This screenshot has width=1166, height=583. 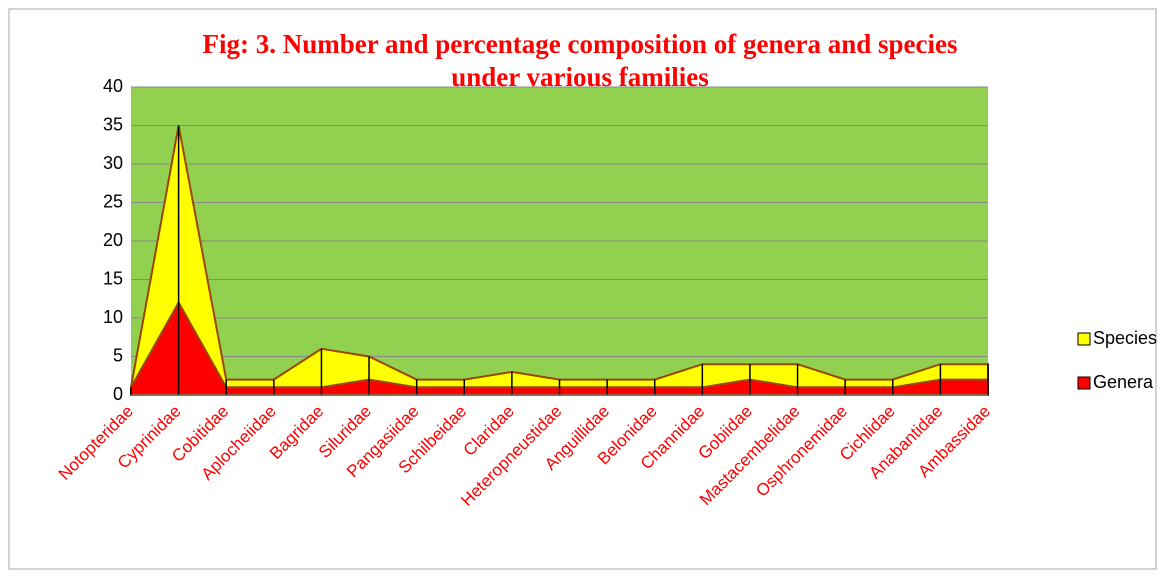 What do you see at coordinates (113, 124) in the screenshot?
I see `y-tick-label: 35` at bounding box center [113, 124].